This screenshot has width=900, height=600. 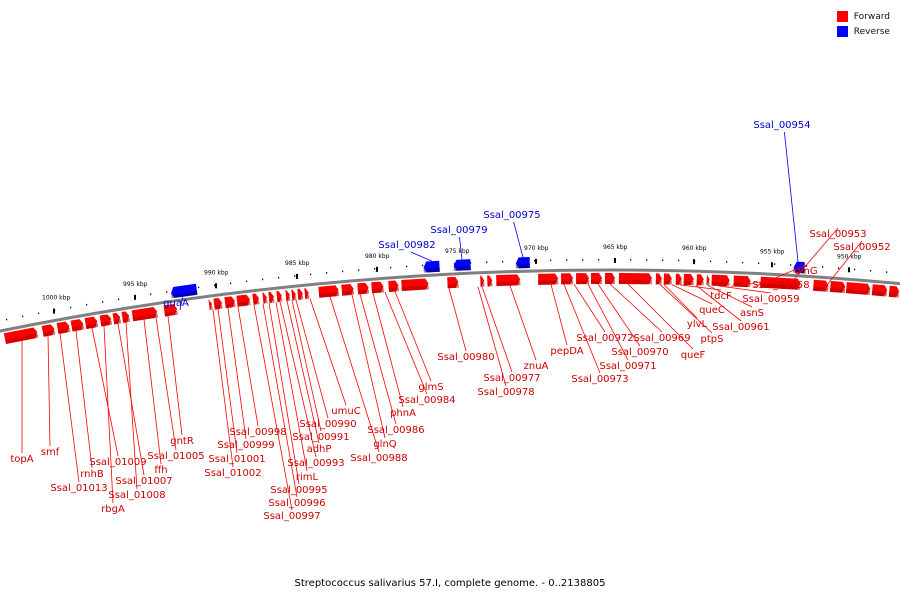 I want to click on forward-gene-label: Ssal_00991, so click(x=320, y=437).